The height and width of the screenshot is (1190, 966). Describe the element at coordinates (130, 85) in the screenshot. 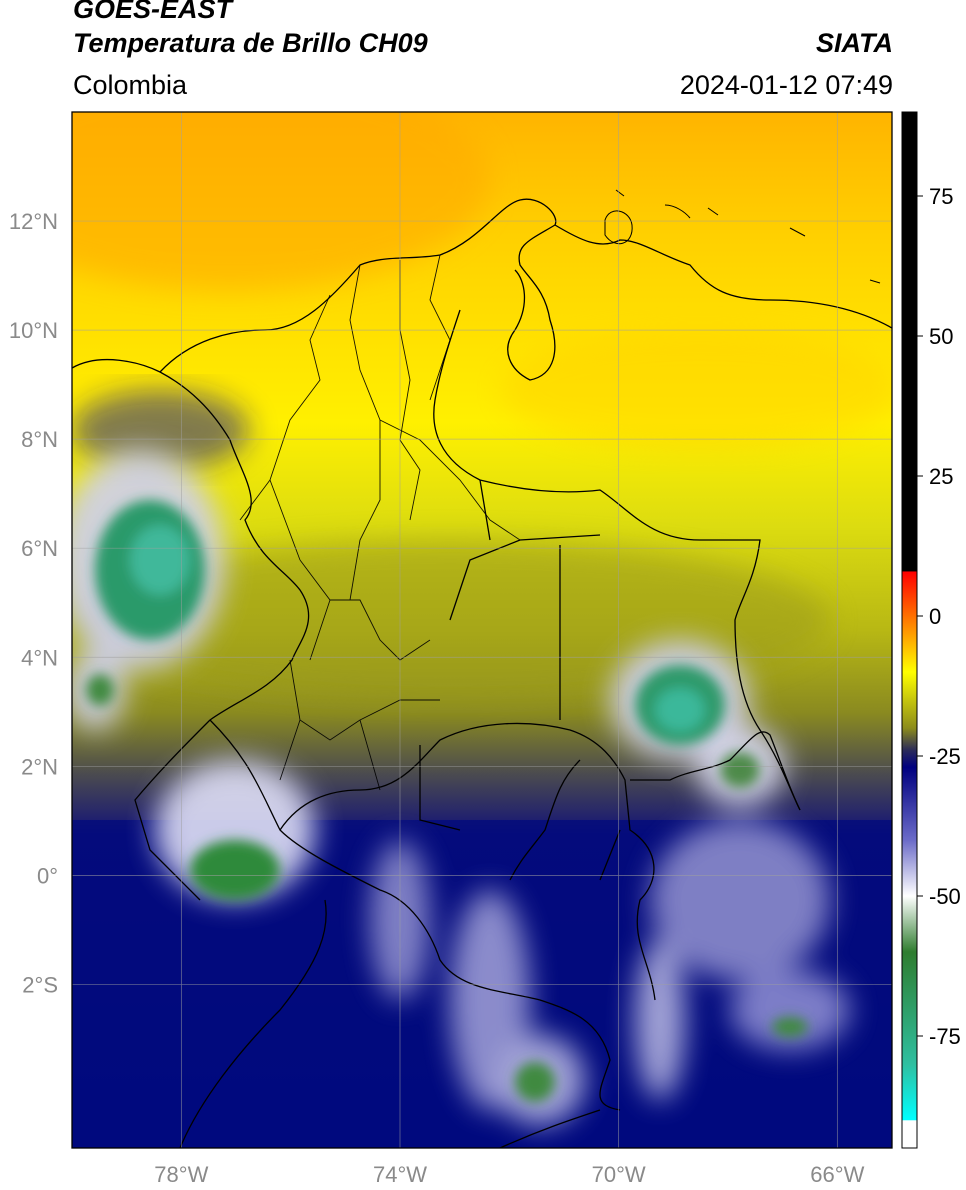

I see `region-label: Colombia` at that location.